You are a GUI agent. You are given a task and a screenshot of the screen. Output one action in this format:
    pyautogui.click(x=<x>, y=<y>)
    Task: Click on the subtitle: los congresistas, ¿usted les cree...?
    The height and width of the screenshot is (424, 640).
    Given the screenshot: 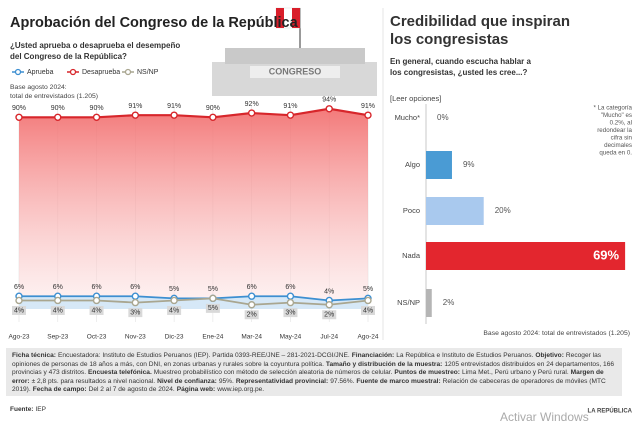 What is the action you would take?
    pyautogui.click(x=459, y=72)
    